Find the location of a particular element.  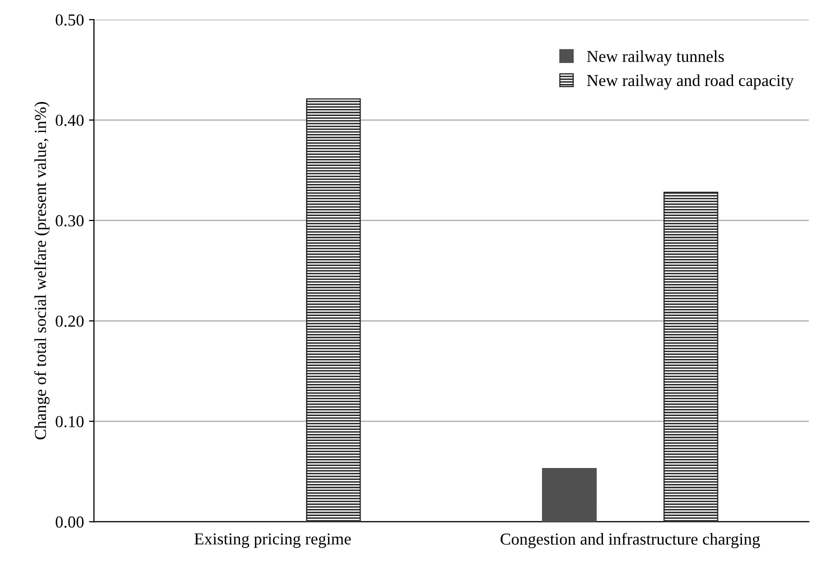

y-axis-title: Change of total social welfare (present value, in%) is located at coordinates (42, 271).